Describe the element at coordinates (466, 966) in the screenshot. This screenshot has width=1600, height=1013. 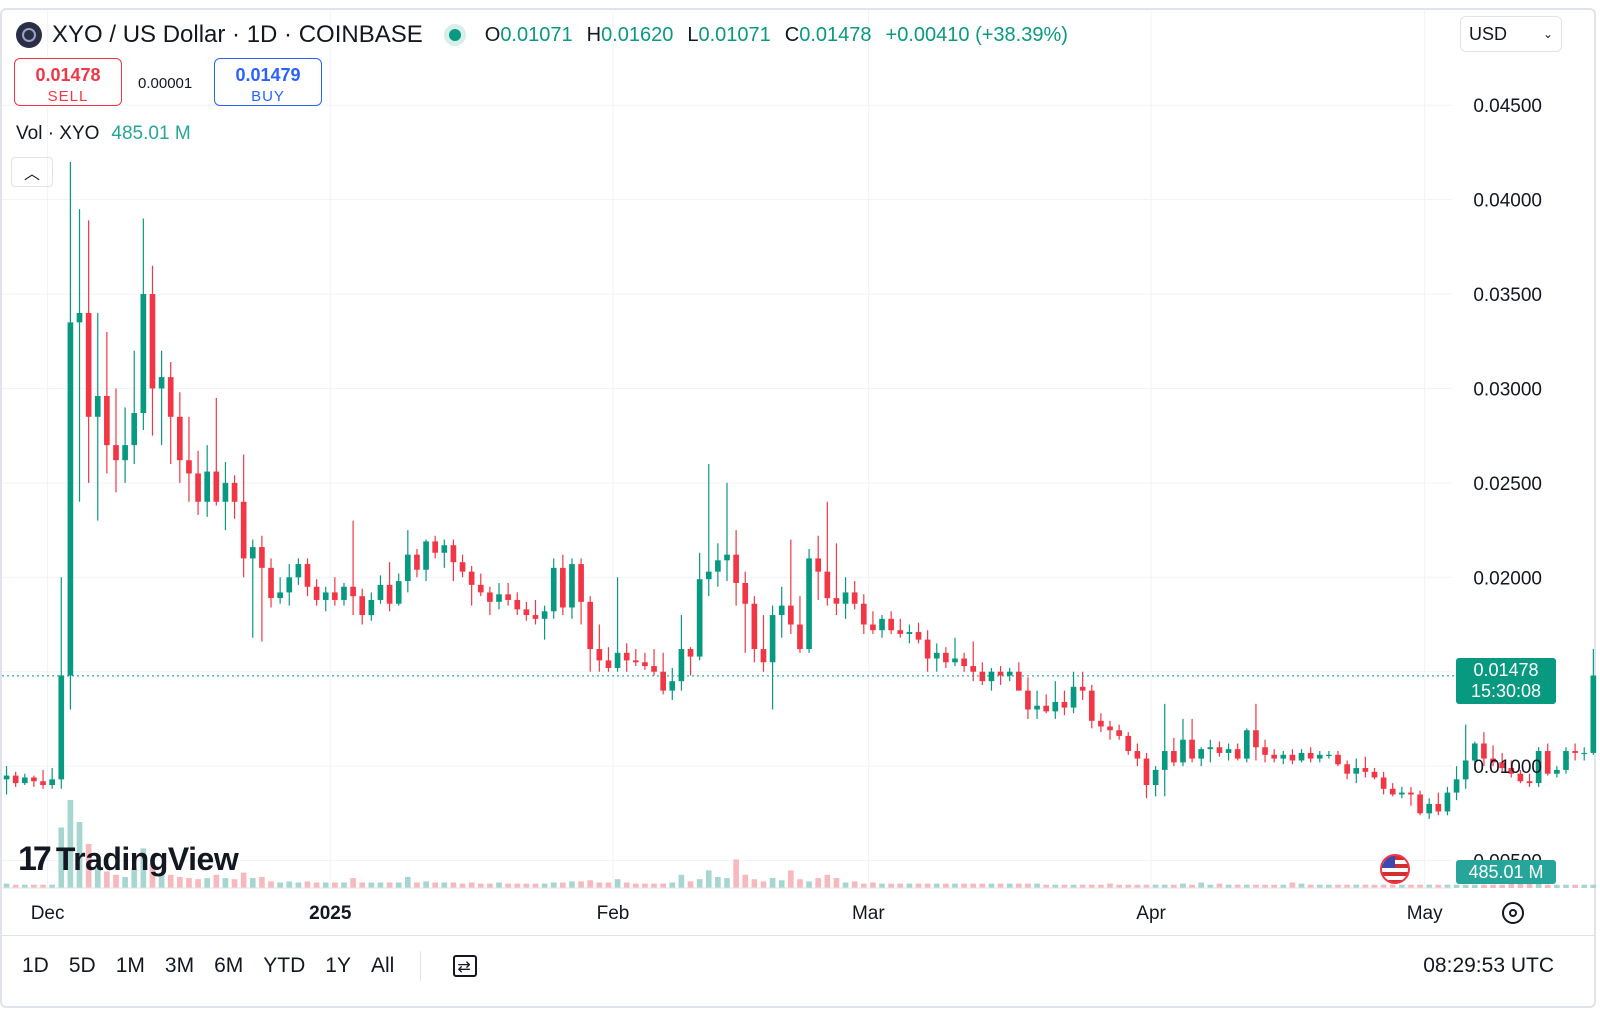
I see `date-range-icon` at that location.